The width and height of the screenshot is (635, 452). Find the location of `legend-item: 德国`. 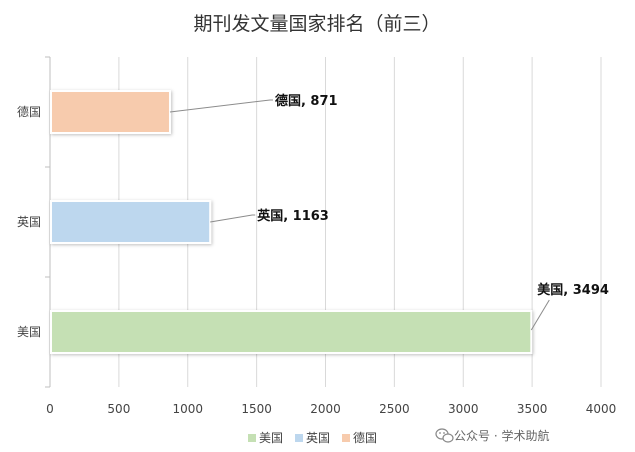

legend-item: 德国 is located at coordinates (359, 437).